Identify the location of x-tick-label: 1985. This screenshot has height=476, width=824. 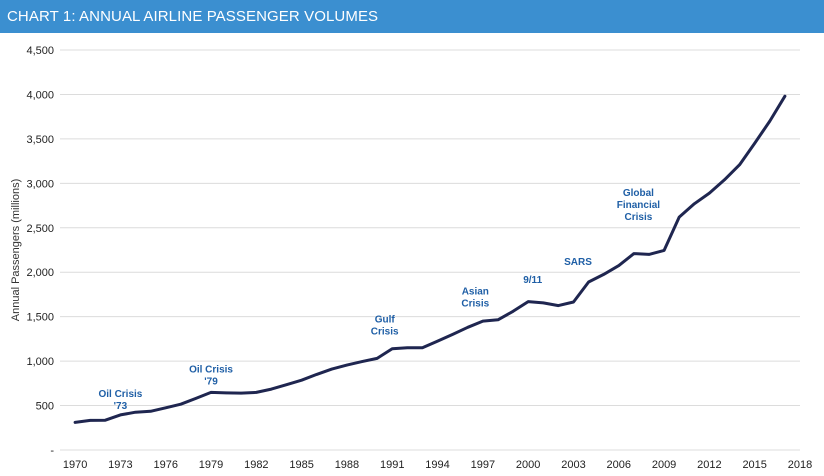
(301, 465).